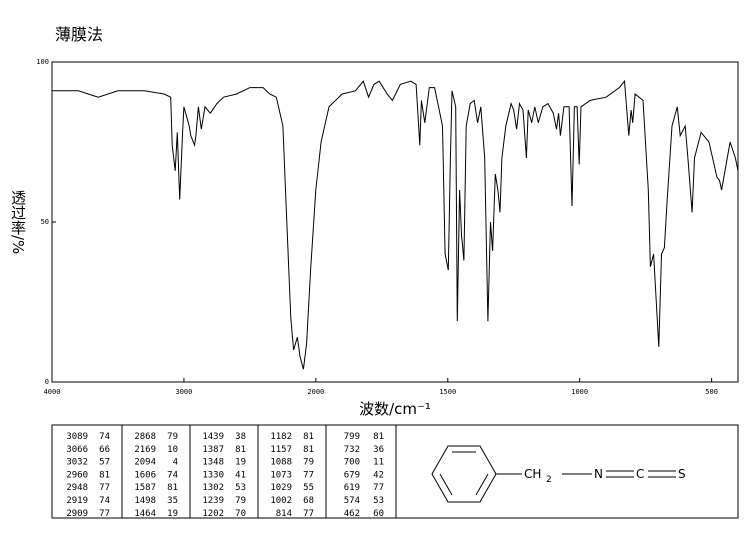 The width and height of the screenshot is (748, 539). Describe the element at coordinates (598, 474) in the screenshot. I see `atom-label: N` at that location.